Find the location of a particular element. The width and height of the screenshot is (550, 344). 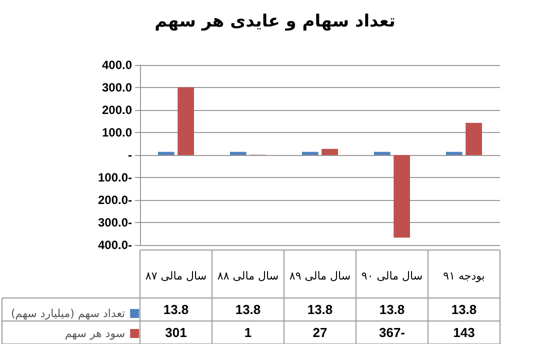

data-label: 143 is located at coordinates (464, 332).